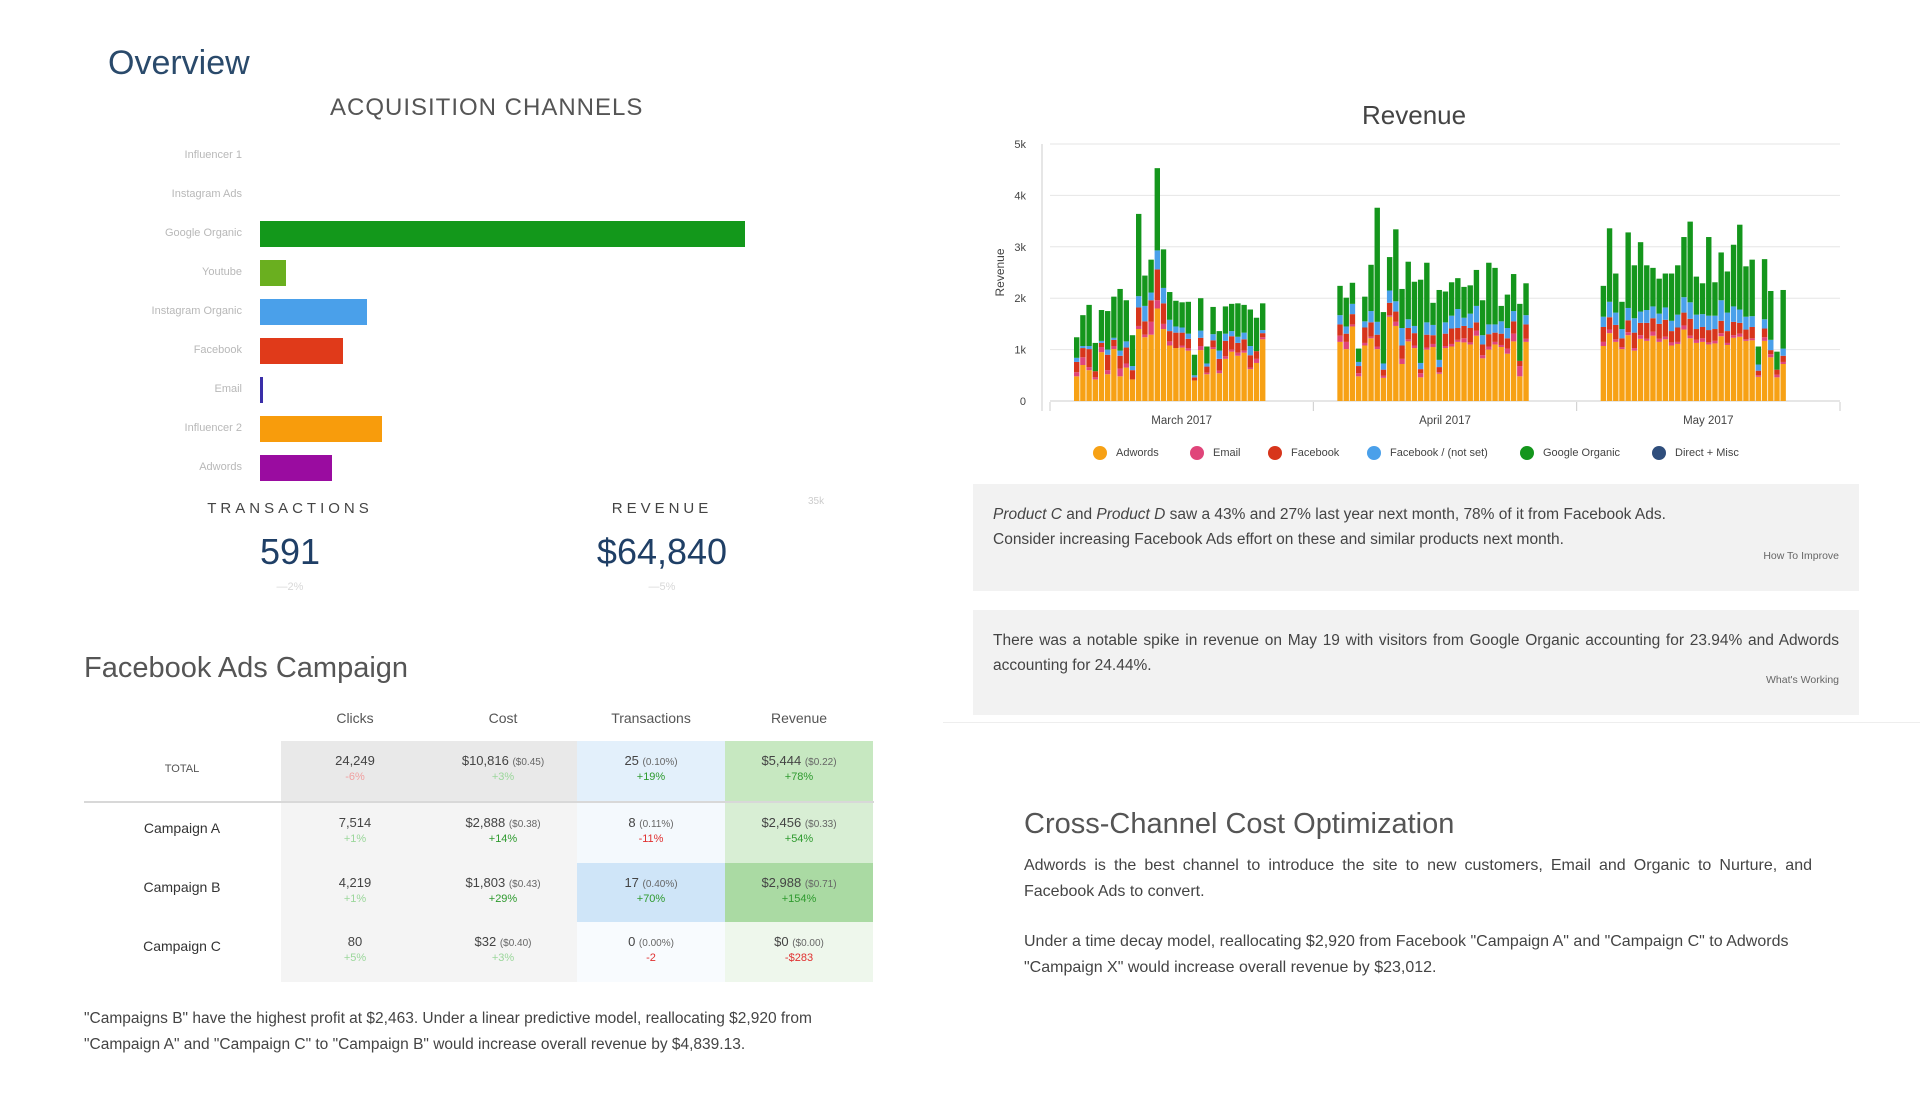 Image resolution: width=1920 pixels, height=1111 pixels. What do you see at coordinates (1695, 453) in the screenshot?
I see `legend-direct-misc: Direct + Misc` at bounding box center [1695, 453].